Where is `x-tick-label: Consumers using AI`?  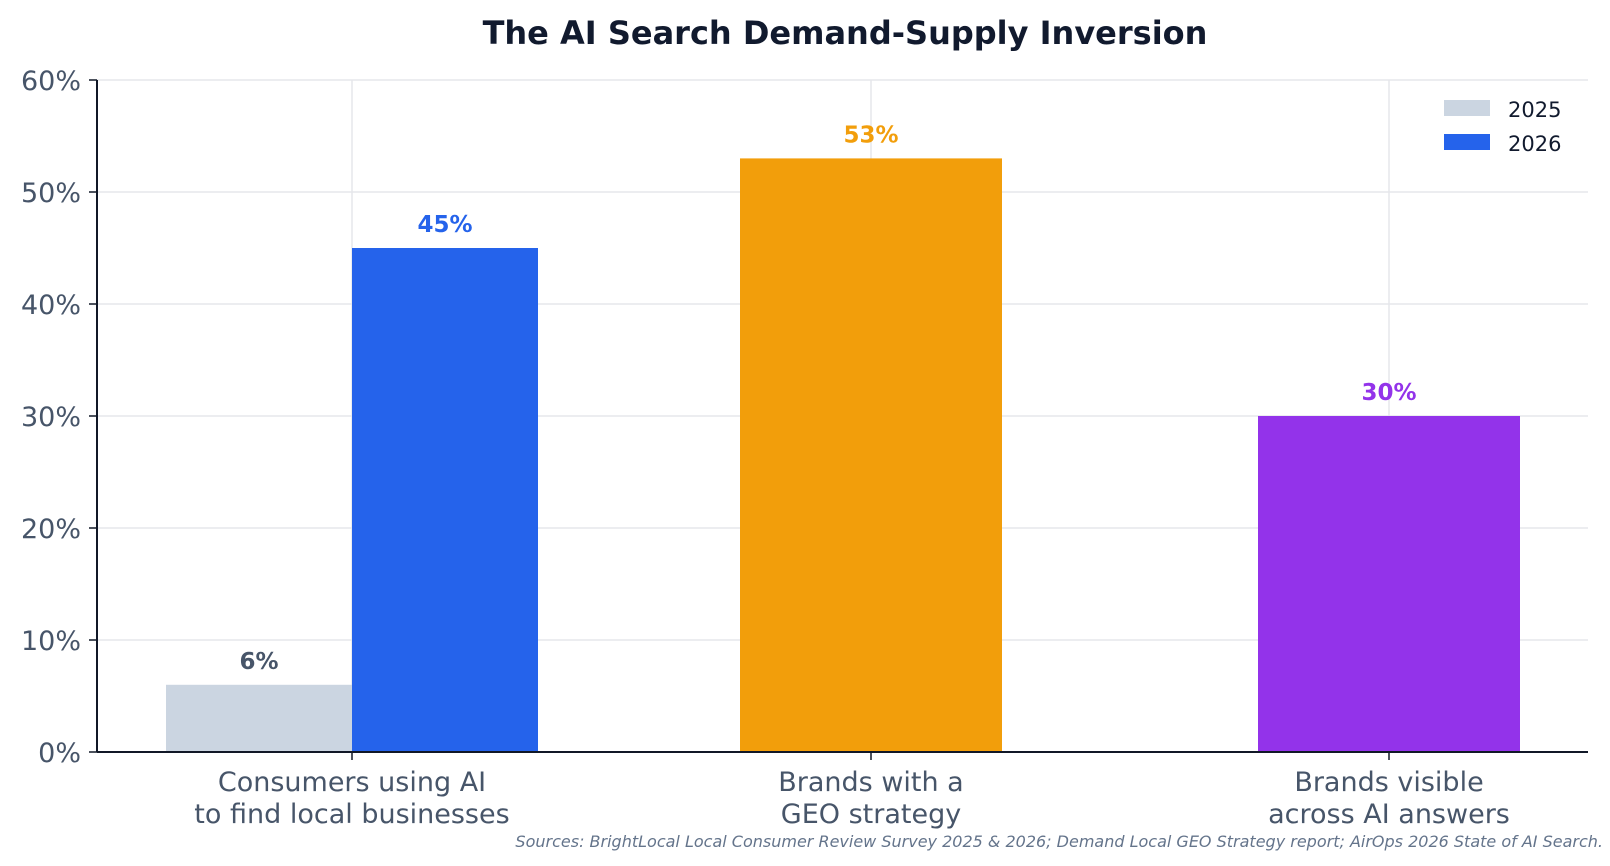 x-tick-label: Consumers using AI is located at coordinates (352, 782).